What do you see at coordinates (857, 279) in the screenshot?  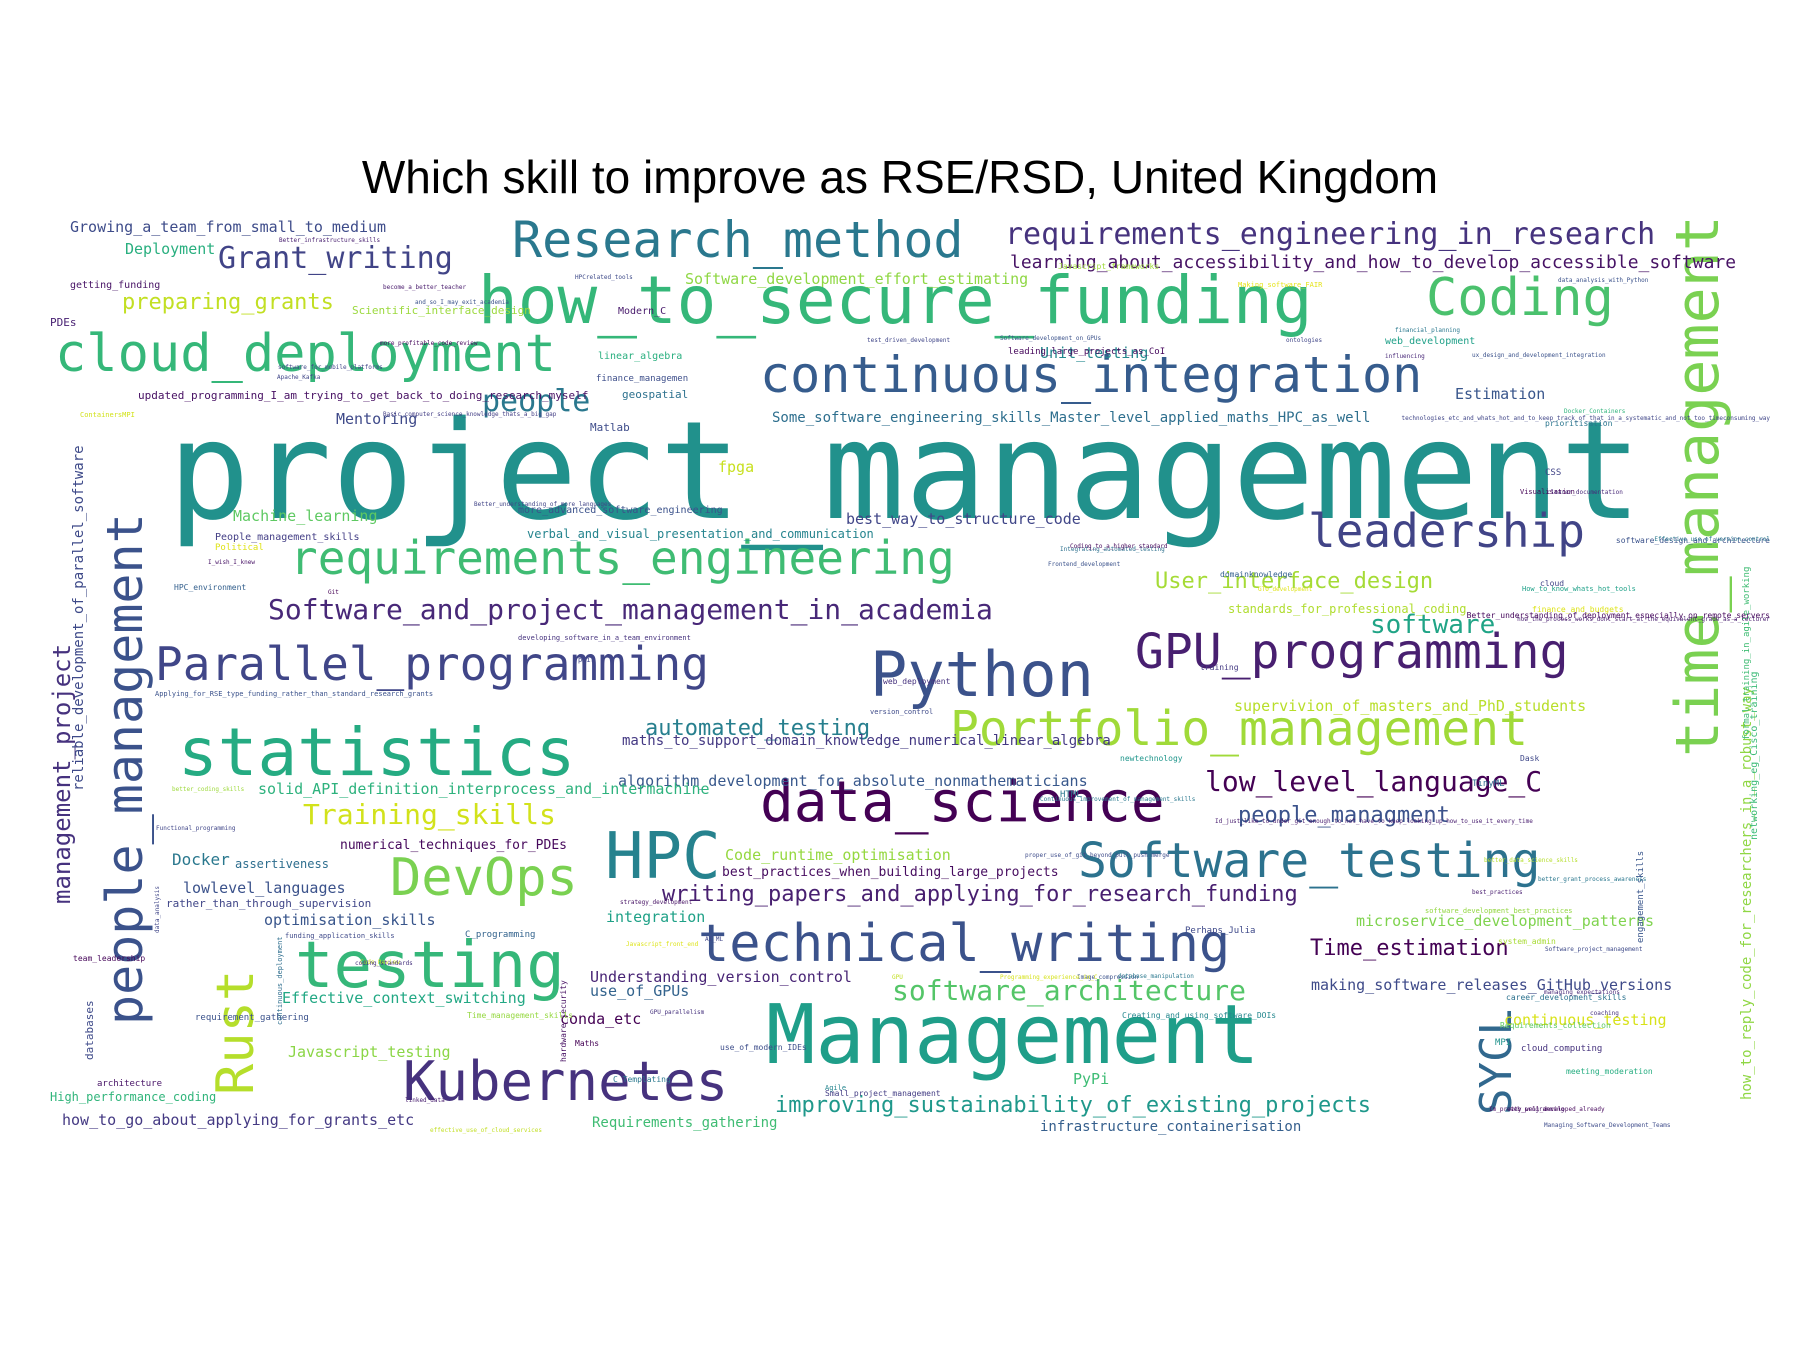 I see `word-software-development-effort-estimating: Software_development_effort_estimating` at bounding box center [857, 279].